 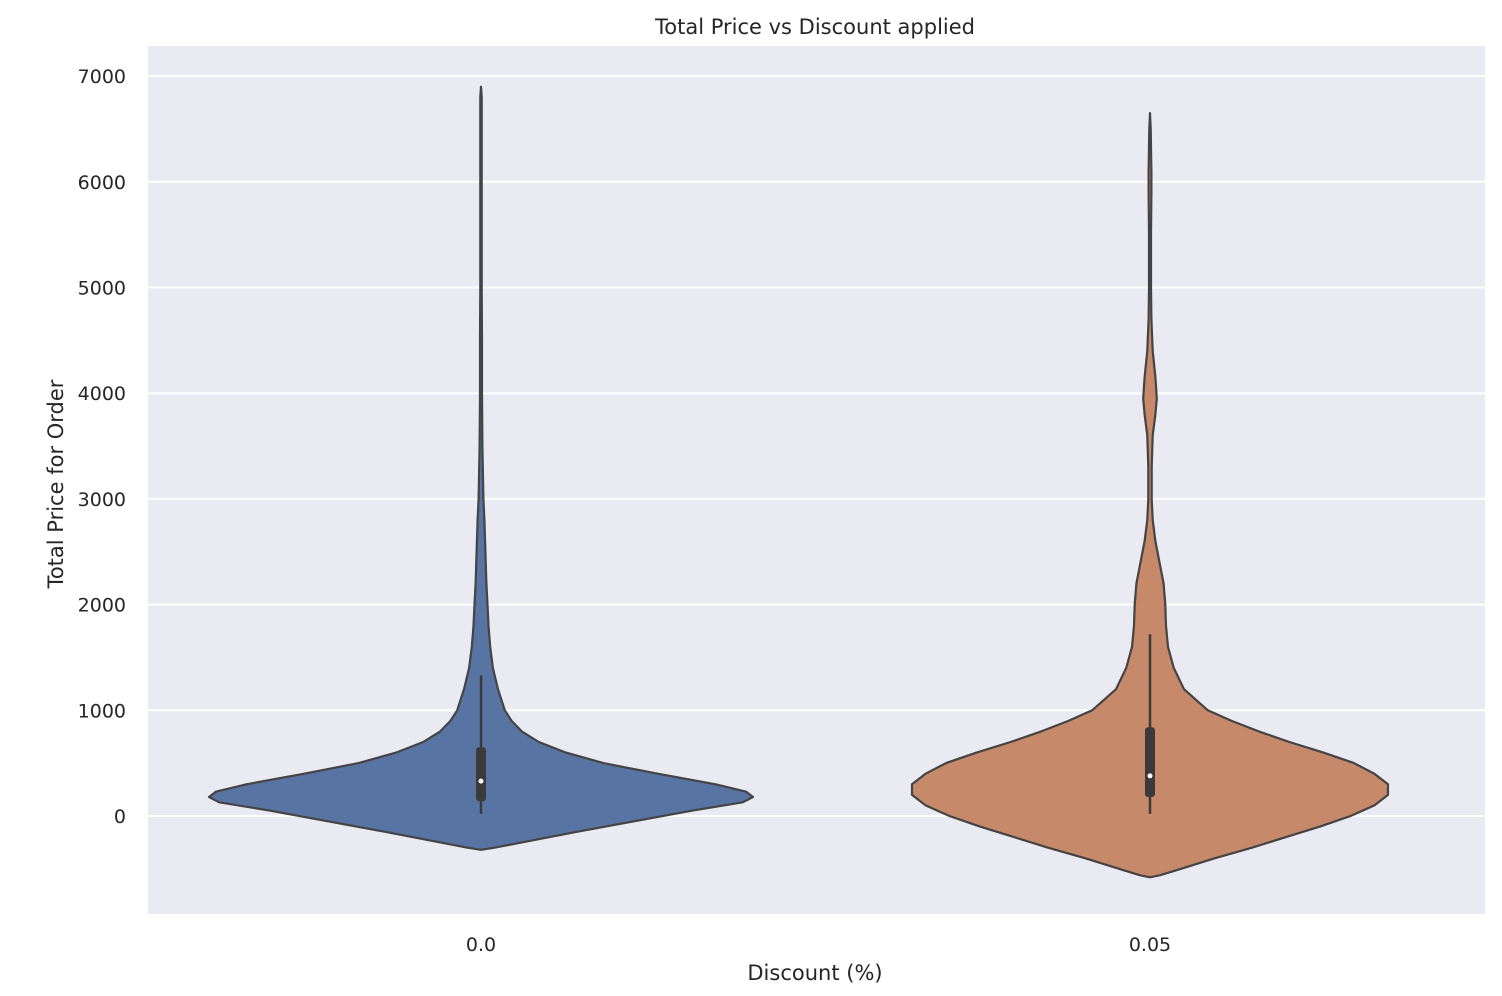 What do you see at coordinates (120, 817) in the screenshot?
I see `y-tick-label: 0` at bounding box center [120, 817].